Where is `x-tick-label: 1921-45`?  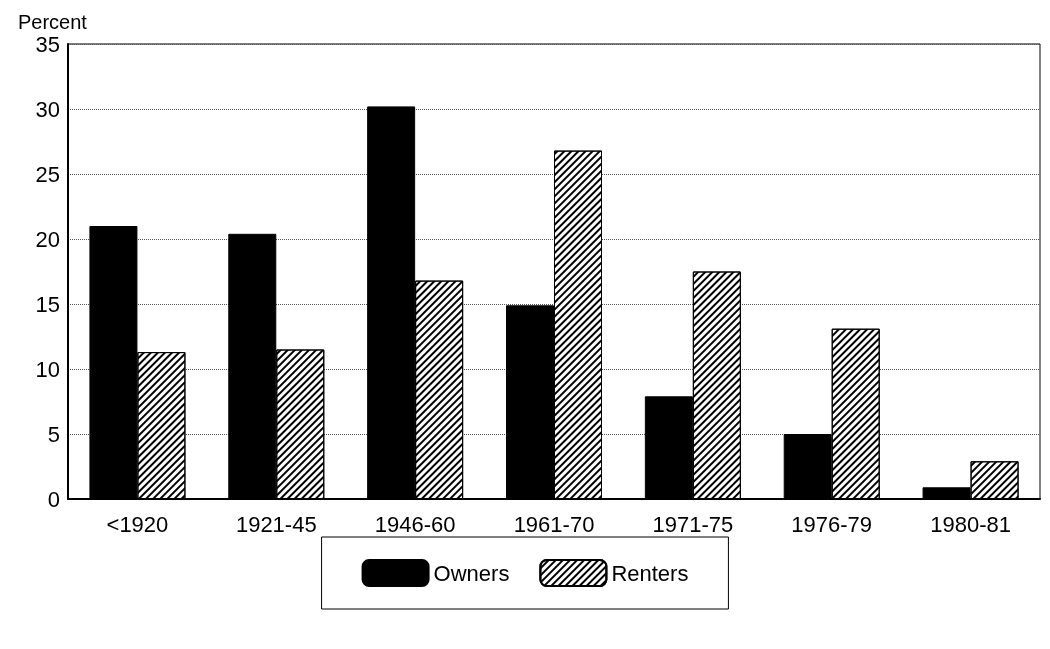 x-tick-label: 1921-45 is located at coordinates (276, 524).